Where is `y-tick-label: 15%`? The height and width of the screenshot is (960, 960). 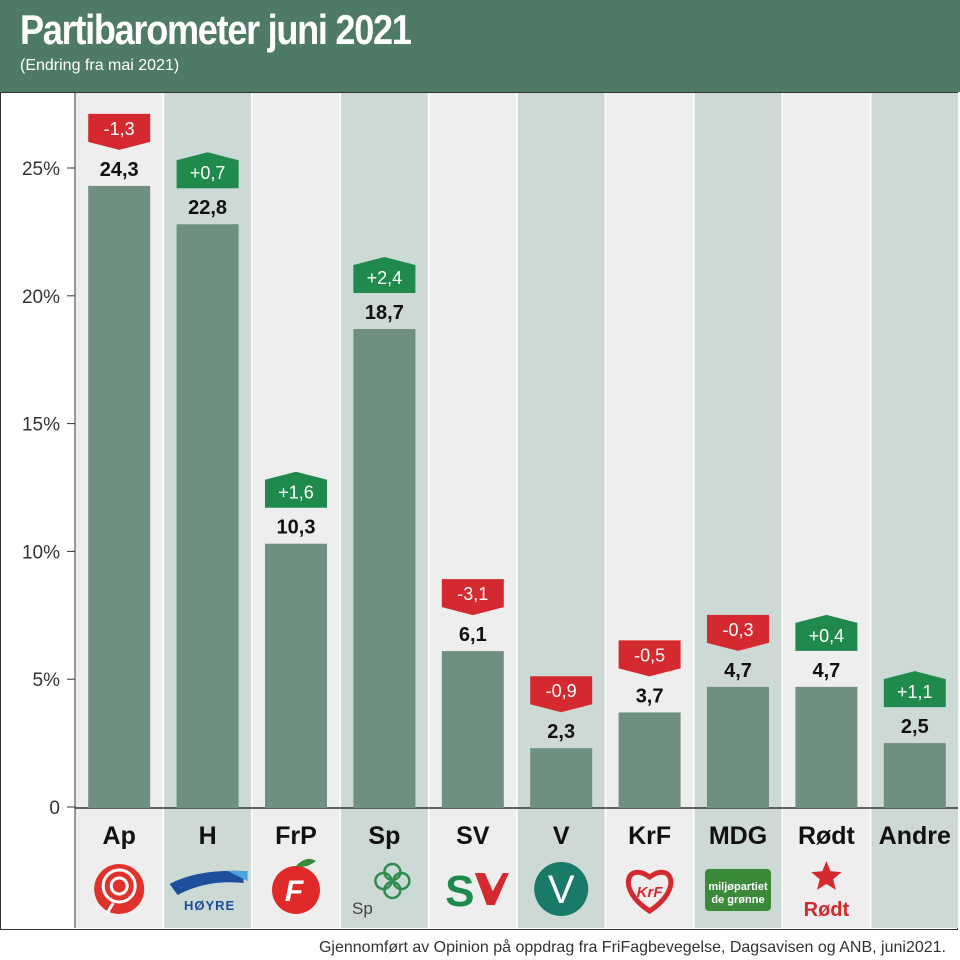
y-tick-label: 15% is located at coordinates (41, 425).